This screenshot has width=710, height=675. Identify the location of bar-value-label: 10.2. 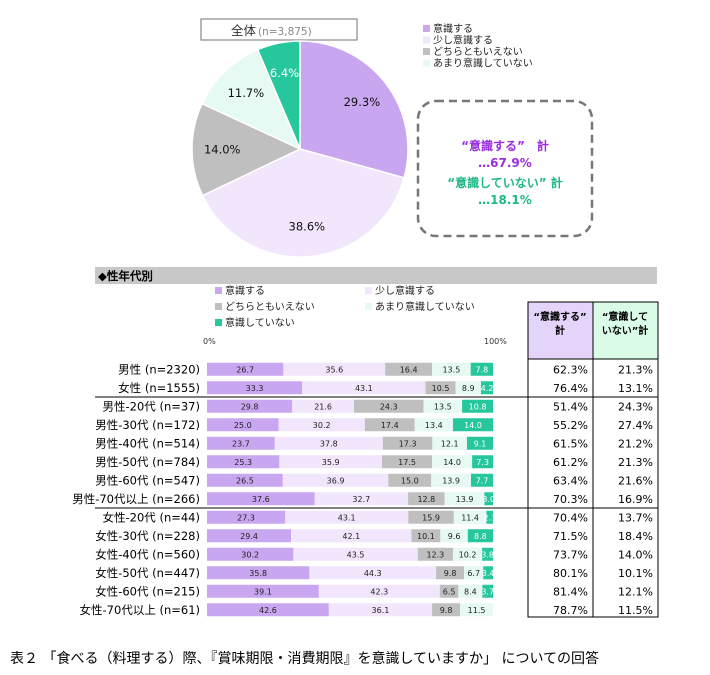
(468, 554).